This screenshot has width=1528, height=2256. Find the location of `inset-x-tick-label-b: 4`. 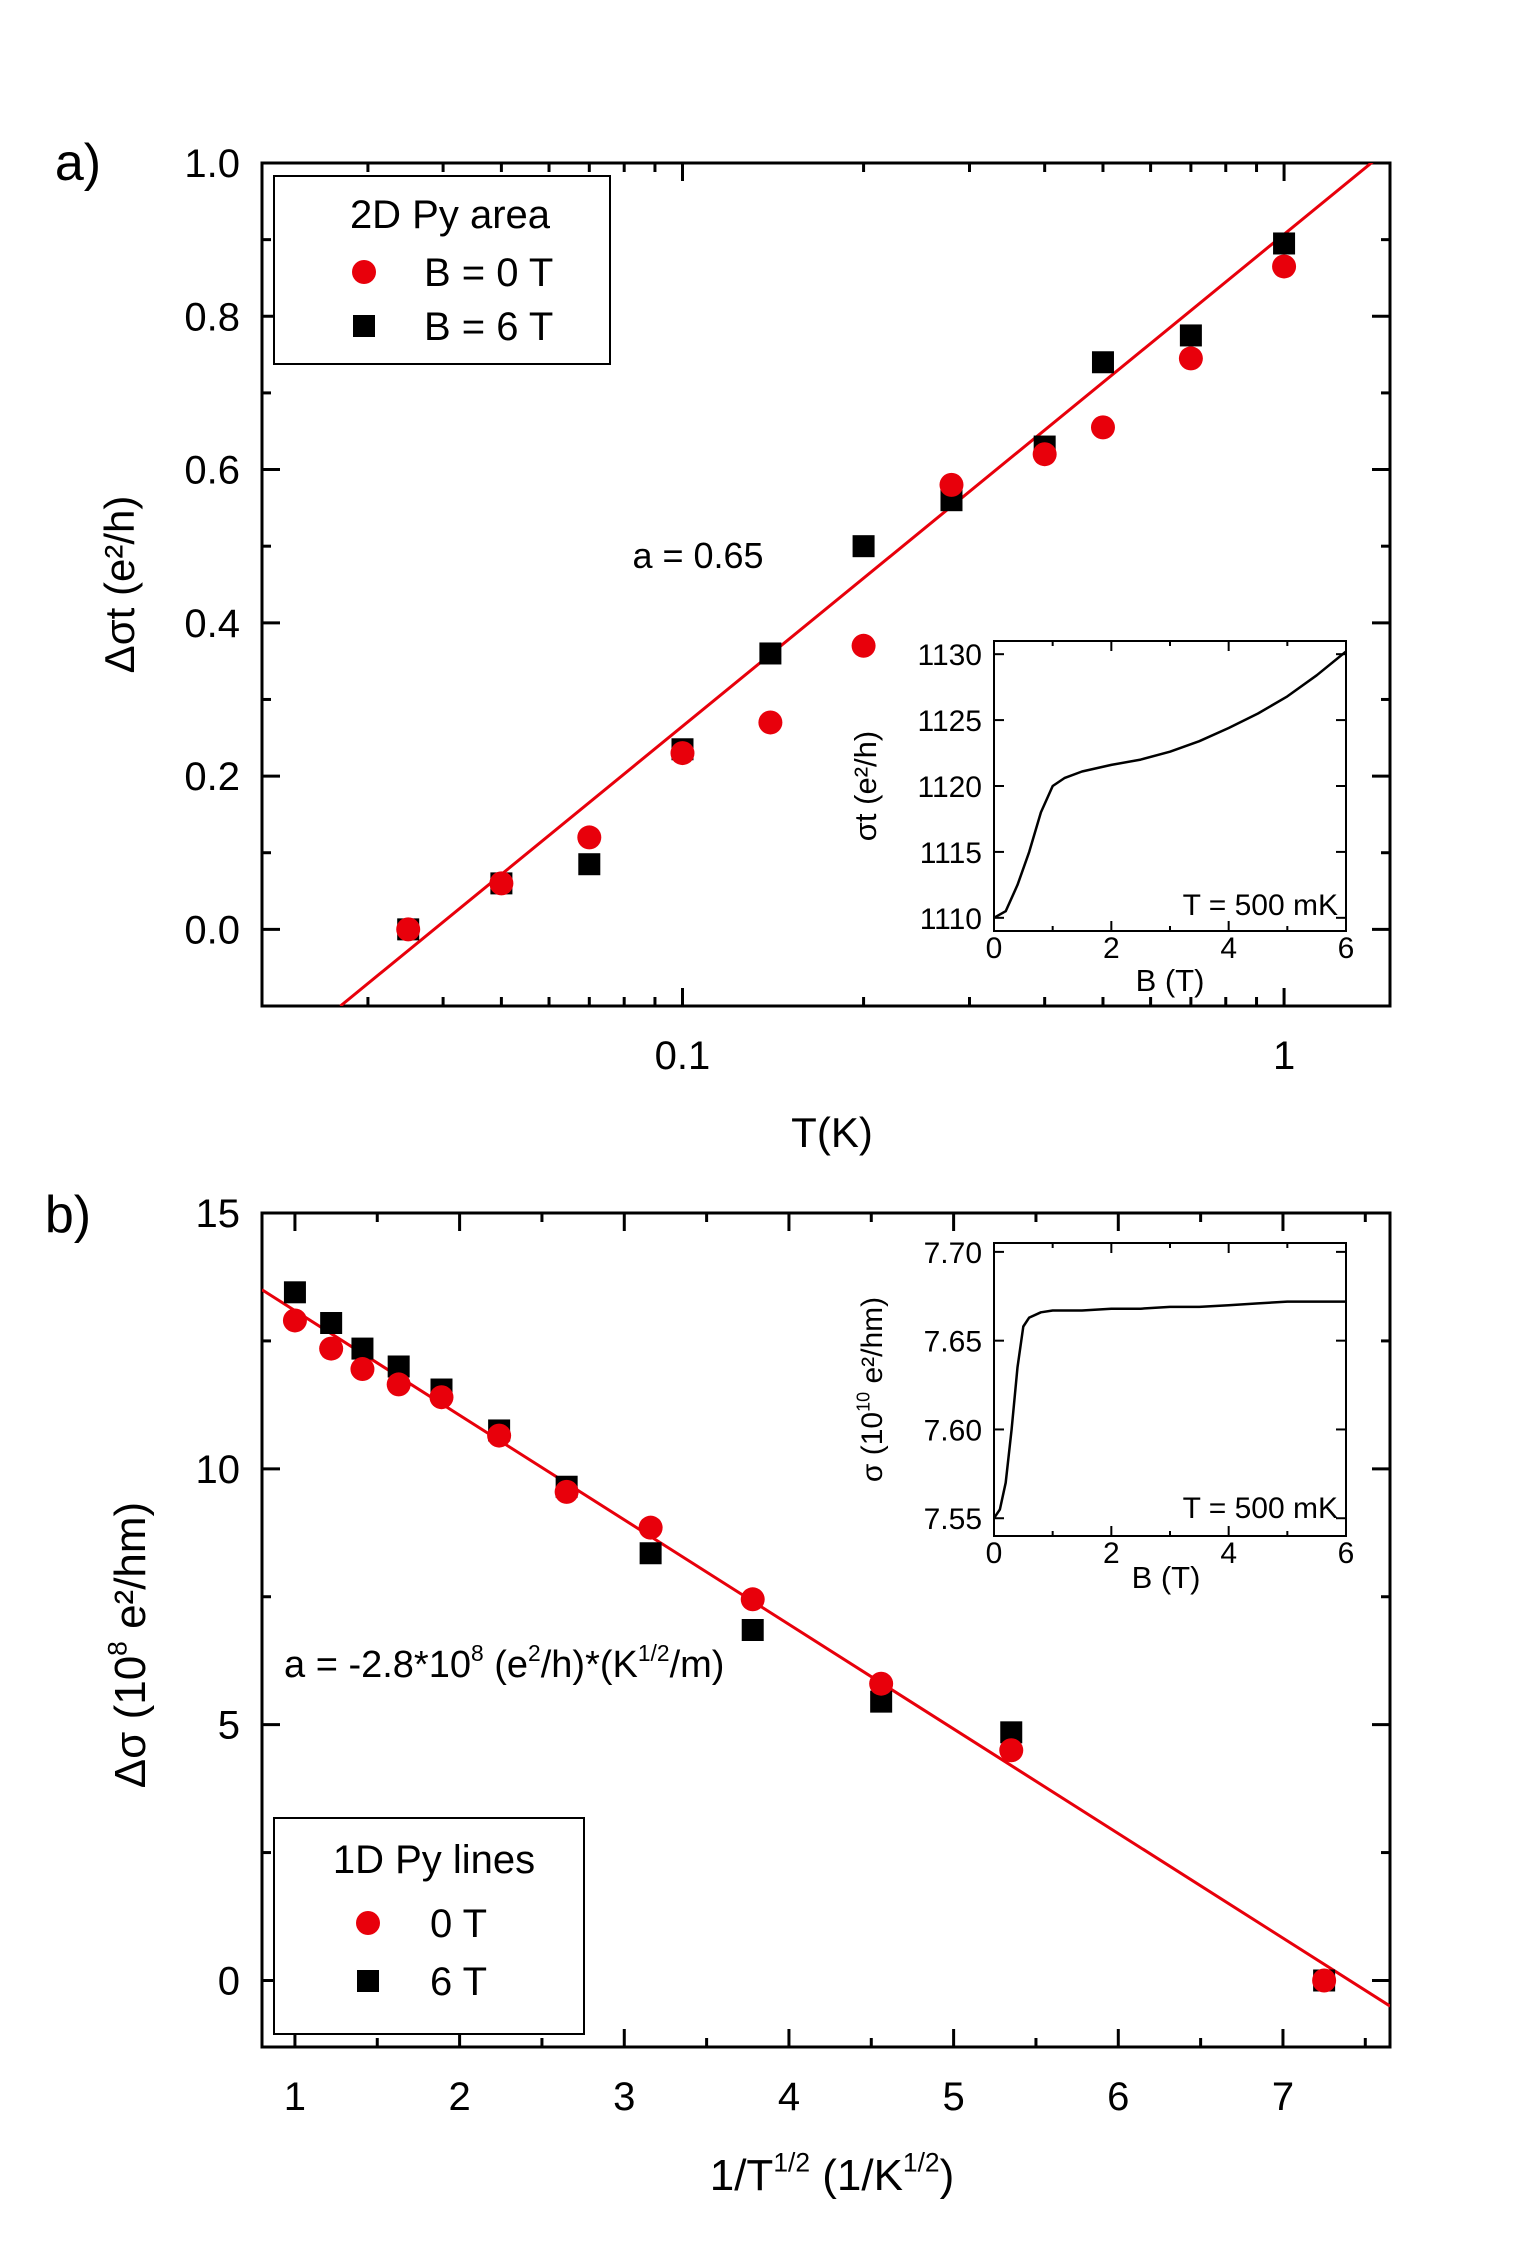

inset-x-tick-label-b: 4 is located at coordinates (1228, 1553).